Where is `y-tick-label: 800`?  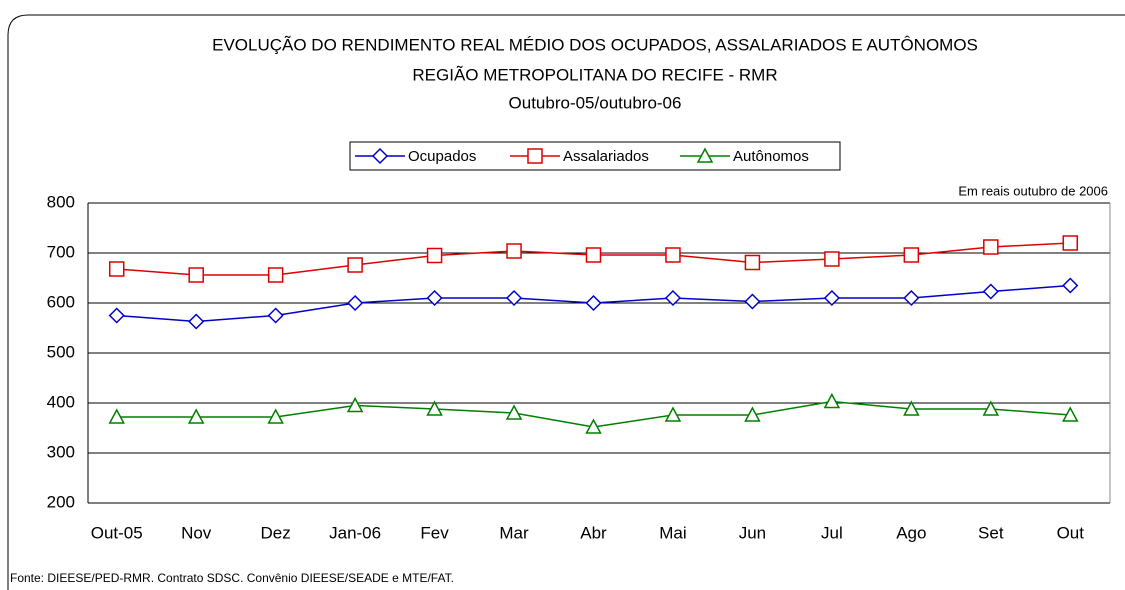 y-tick-label: 800 is located at coordinates (61, 201).